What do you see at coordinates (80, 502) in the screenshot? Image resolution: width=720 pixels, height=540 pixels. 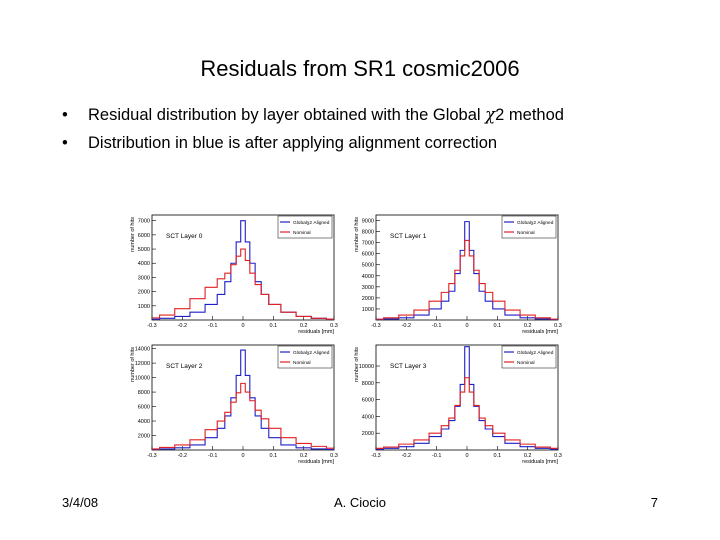 I see `footer-date: 3/4/08` at bounding box center [80, 502].